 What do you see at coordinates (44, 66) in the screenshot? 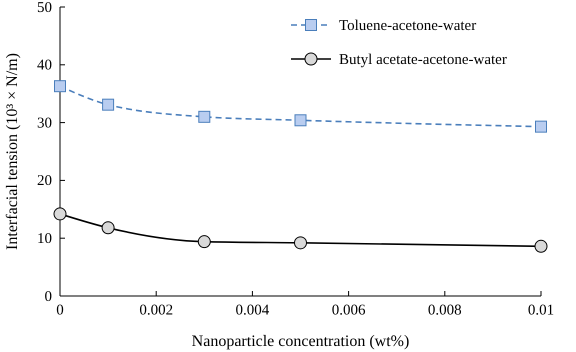
I see `y-tick-label: 40` at bounding box center [44, 66].